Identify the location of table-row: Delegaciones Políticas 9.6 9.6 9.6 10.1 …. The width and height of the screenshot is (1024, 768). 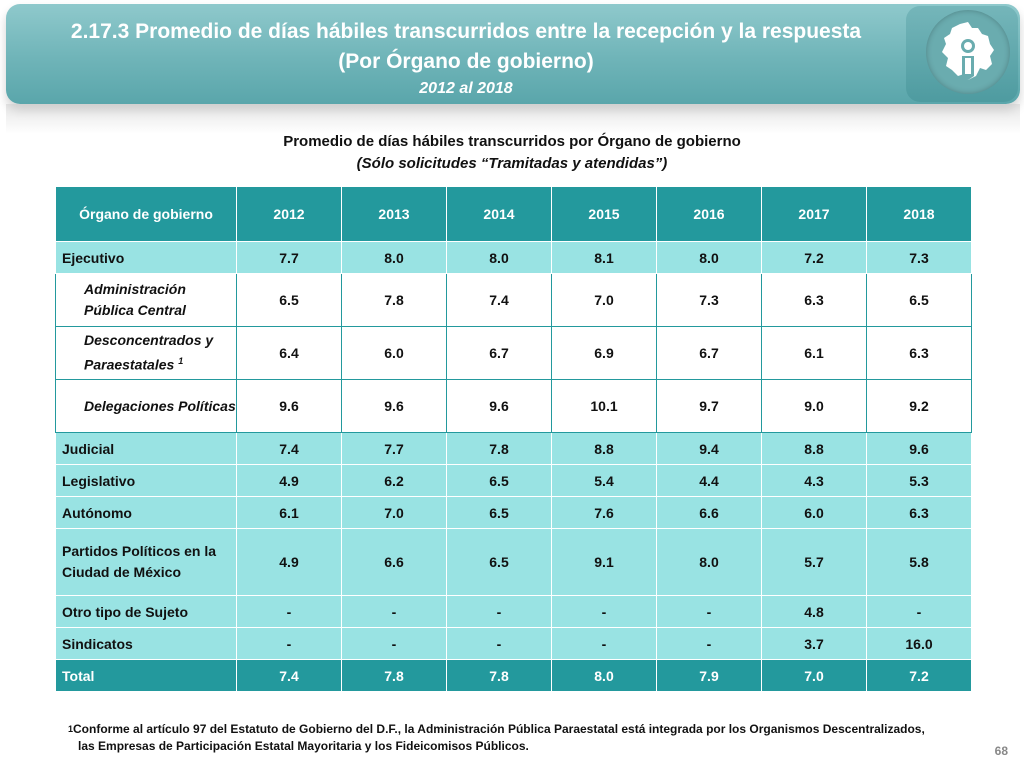
(513, 406).